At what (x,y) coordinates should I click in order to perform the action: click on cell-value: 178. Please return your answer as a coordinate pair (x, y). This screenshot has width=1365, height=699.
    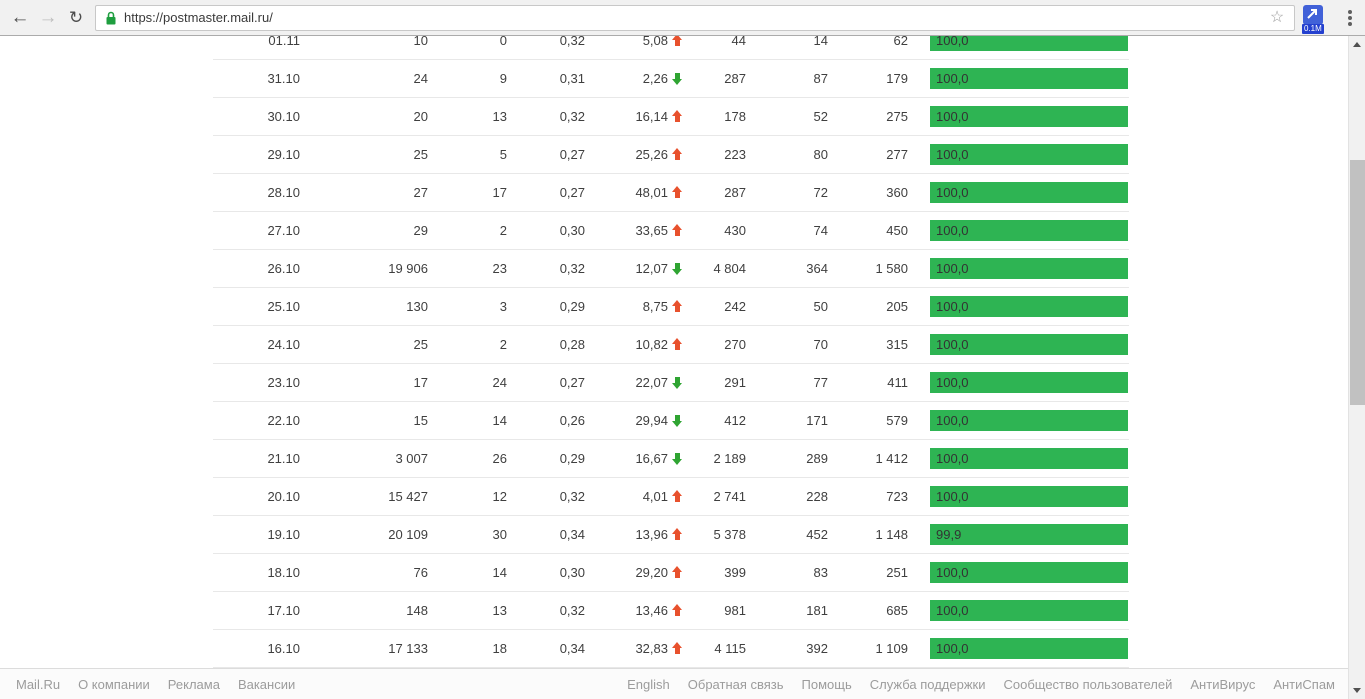
    Looking at the image, I should click on (735, 116).